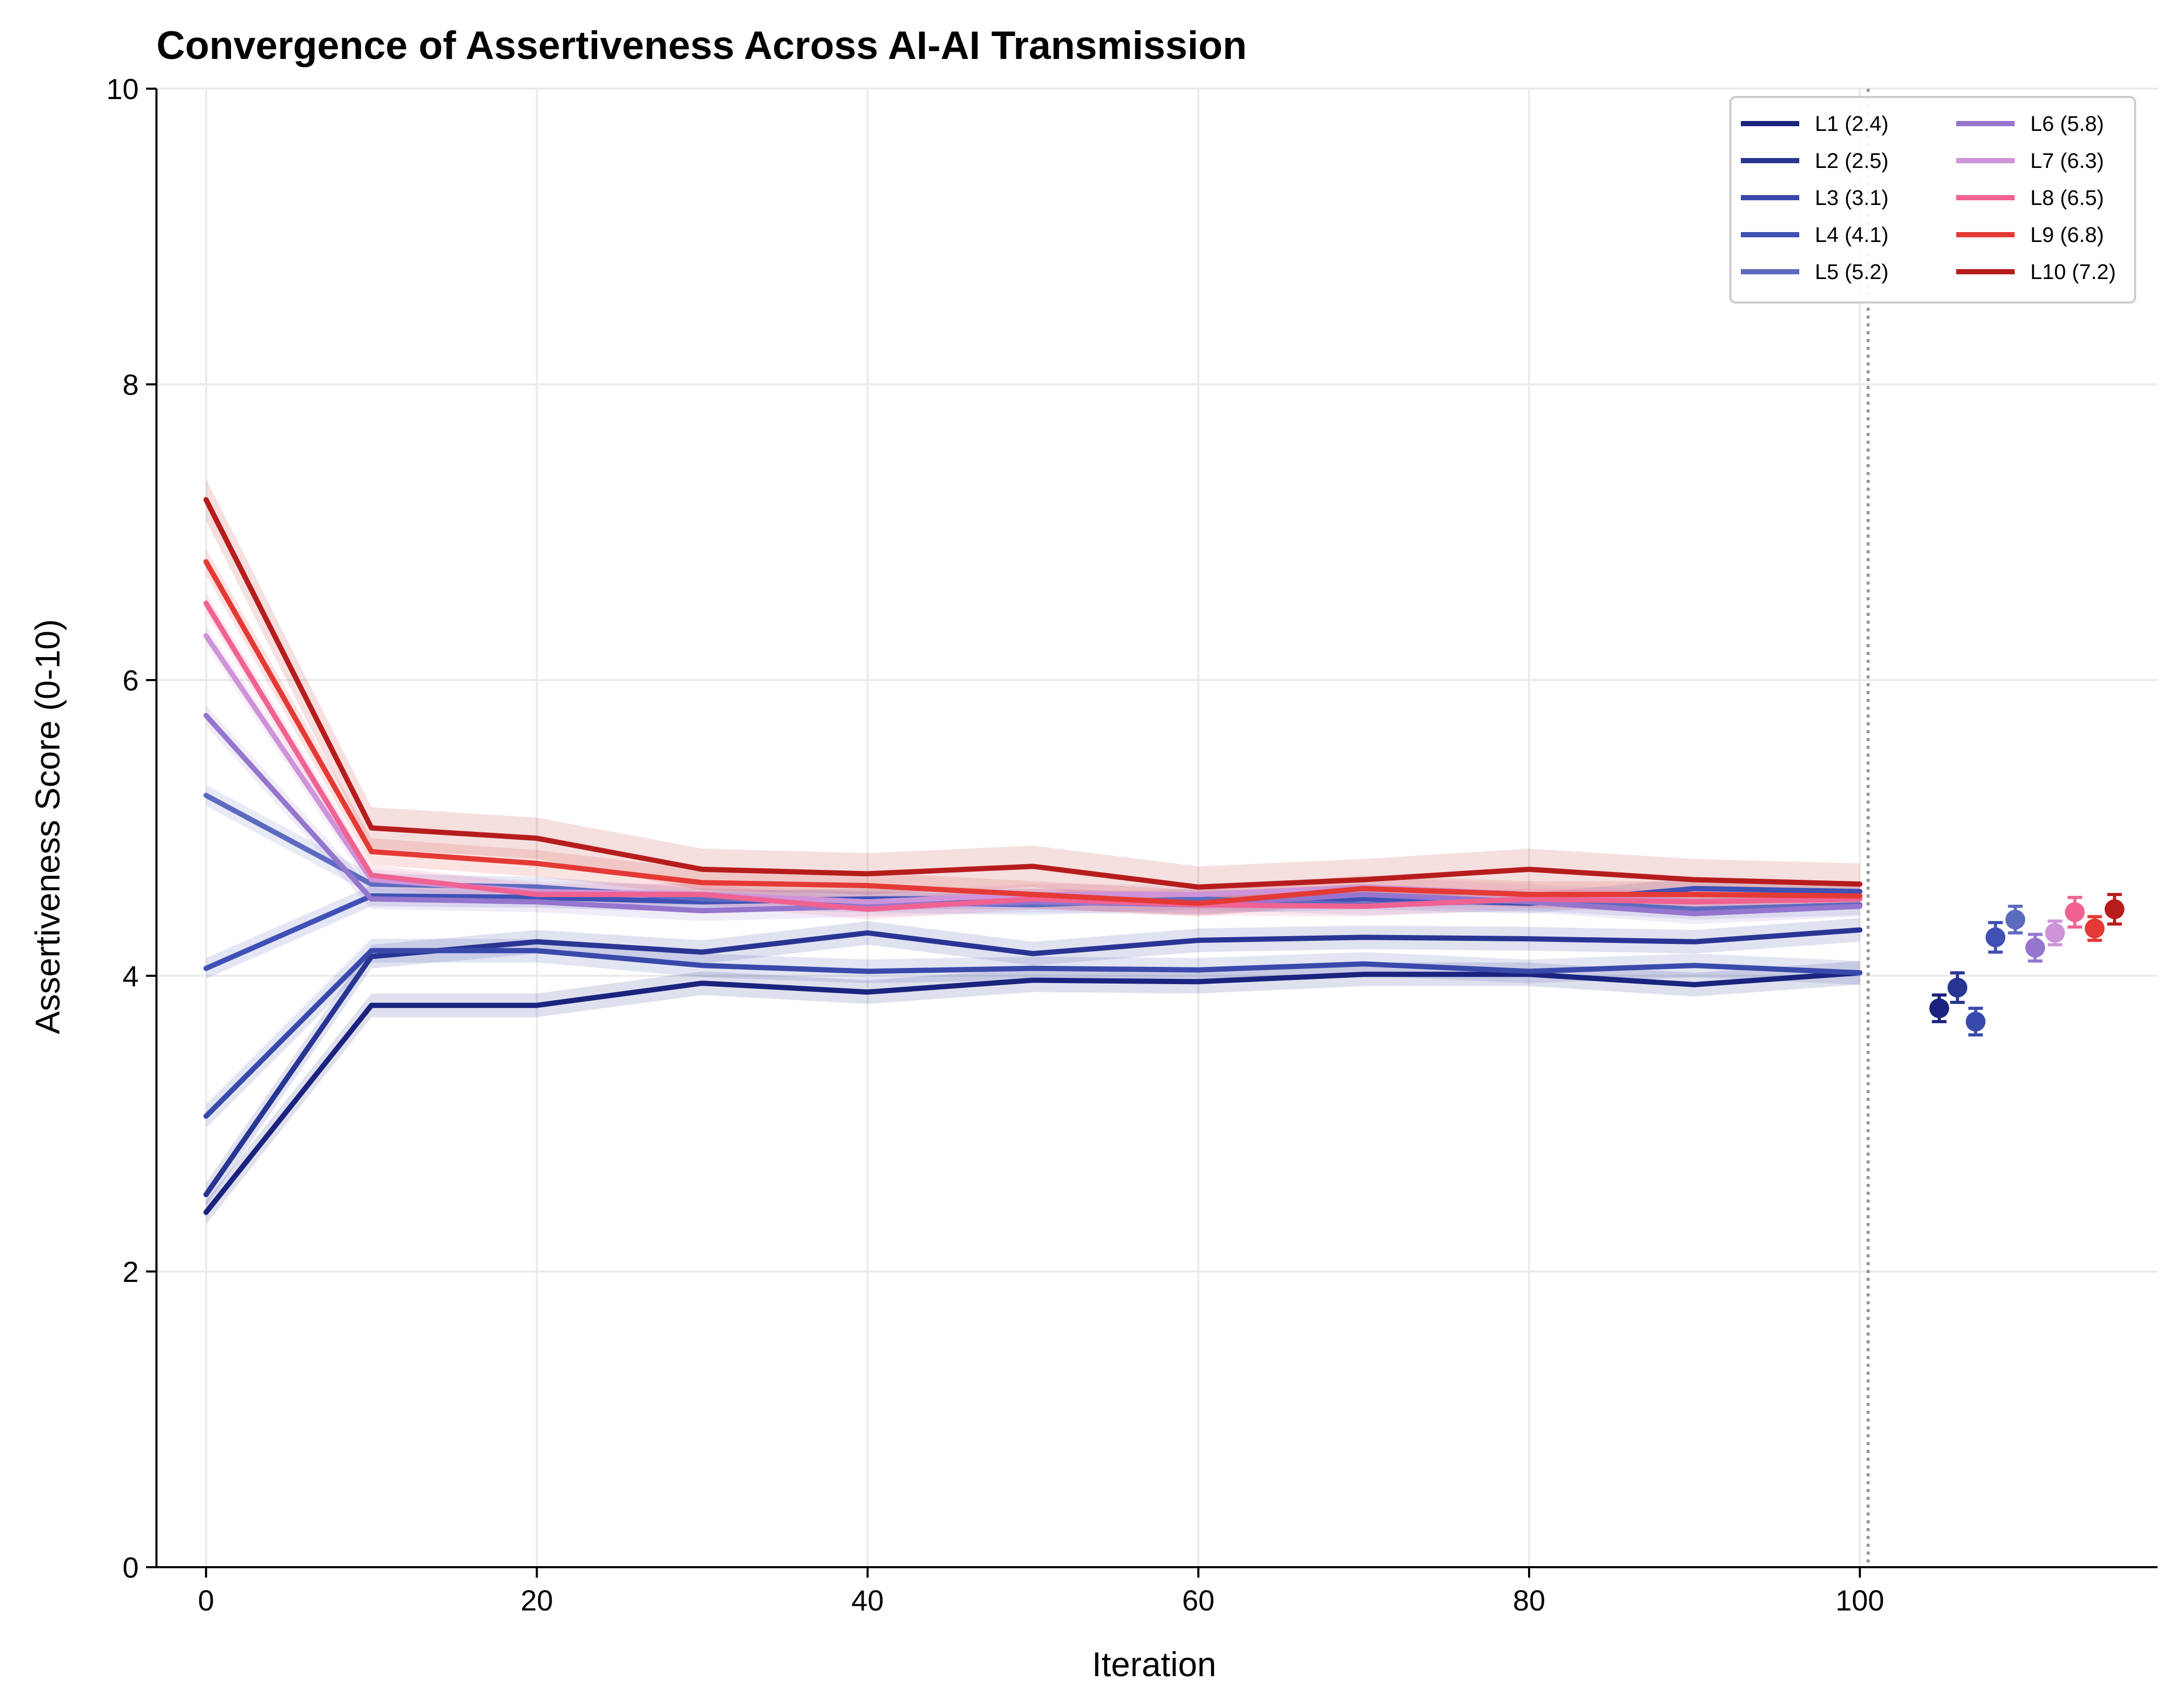 This screenshot has width=2181, height=1708. I want to click on legend-item-5: L5 (5.2), so click(1814, 272).